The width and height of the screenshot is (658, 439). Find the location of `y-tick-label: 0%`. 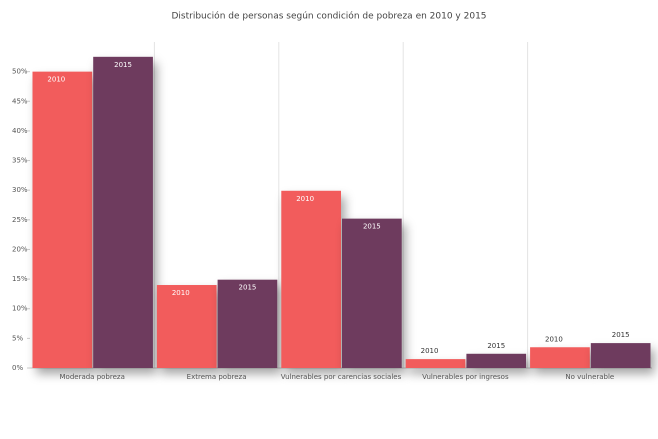

y-tick-label: 0% is located at coordinates (17, 368).